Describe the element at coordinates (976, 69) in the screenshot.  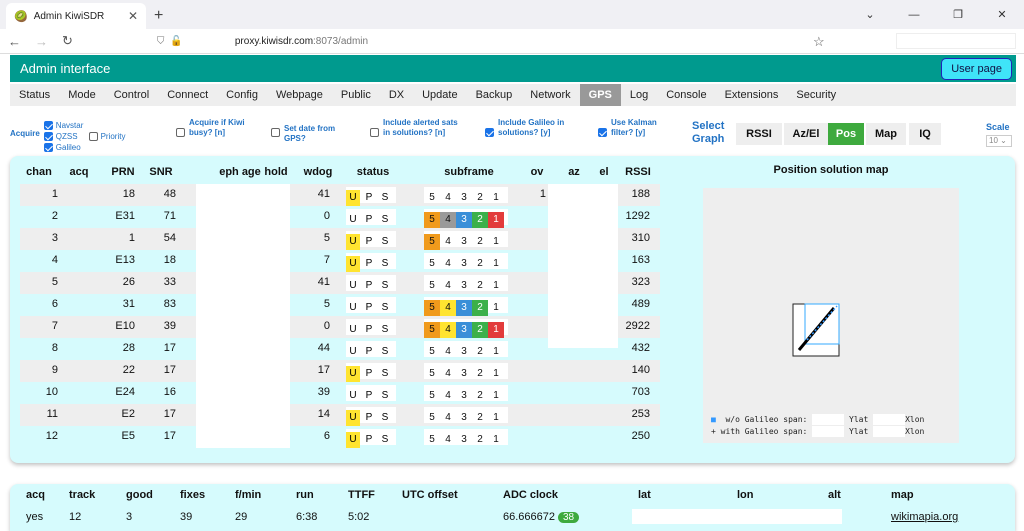
I see `user-page-button: User page` at that location.